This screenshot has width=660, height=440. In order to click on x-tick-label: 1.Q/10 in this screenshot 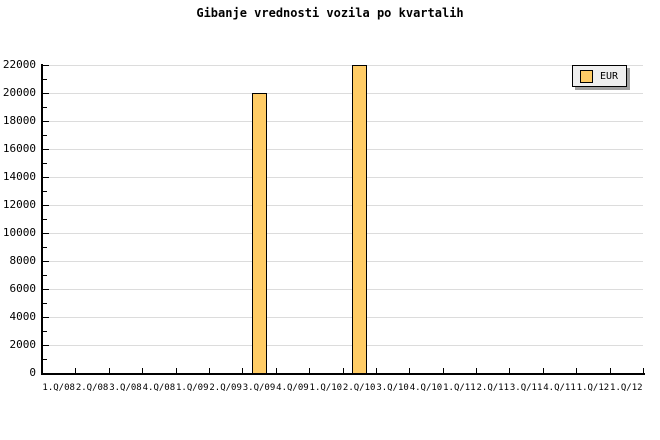, I will do `click(326, 388)`.